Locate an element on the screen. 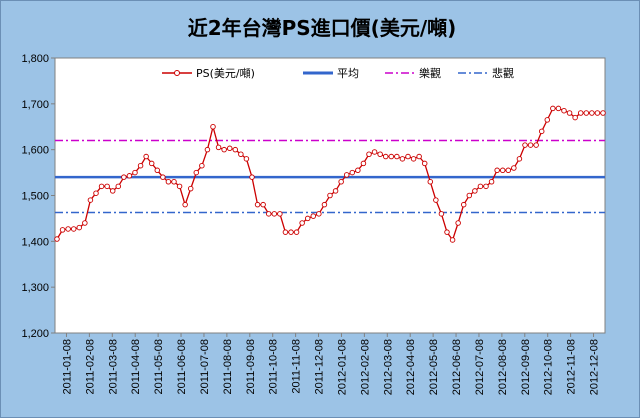 The height and width of the screenshot is (418, 640). x-tick-label: 2012-02-08 is located at coordinates (365, 367).